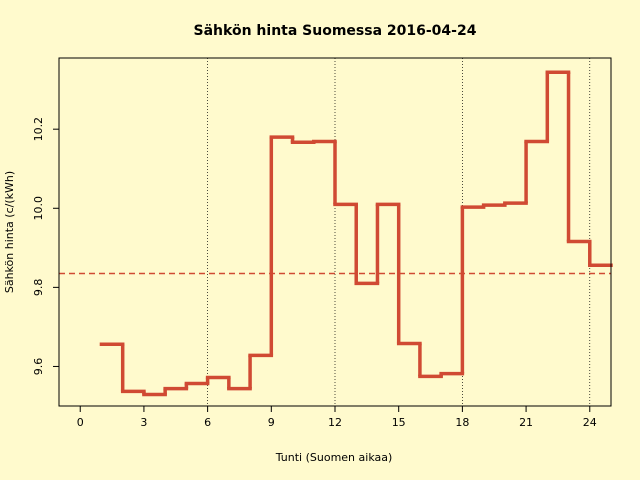 The height and width of the screenshot is (480, 640). Describe the element at coordinates (38, 367) in the screenshot. I see `y-tick-label: 9.6` at that location.